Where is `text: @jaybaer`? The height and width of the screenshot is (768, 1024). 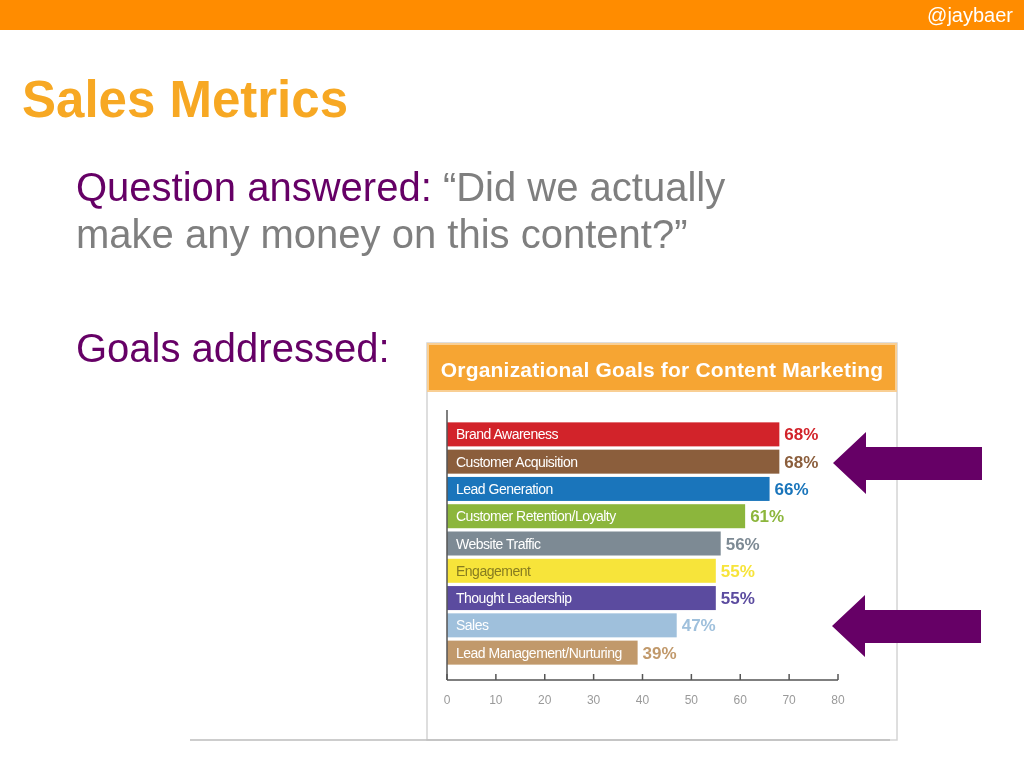 text: @jaybaer is located at coordinates (970, 15).